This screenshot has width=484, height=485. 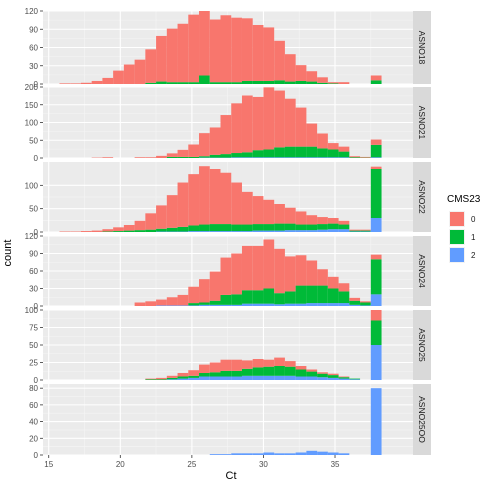 What do you see at coordinates (422, 197) in the screenshot?
I see `facet-strip-label: ASNO22` at bounding box center [422, 197].